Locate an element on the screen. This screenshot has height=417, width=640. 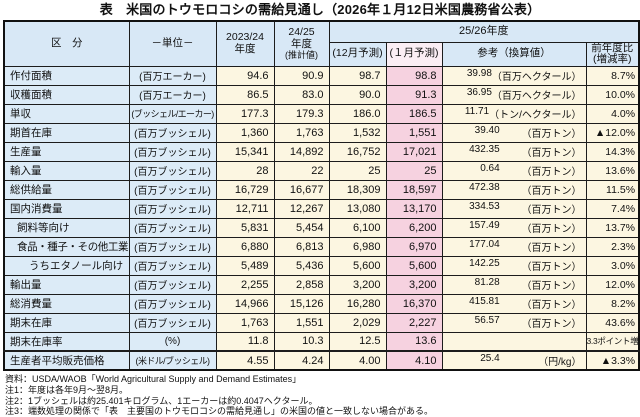
value-dec-forecast: 6,100 is located at coordinates (357, 227).